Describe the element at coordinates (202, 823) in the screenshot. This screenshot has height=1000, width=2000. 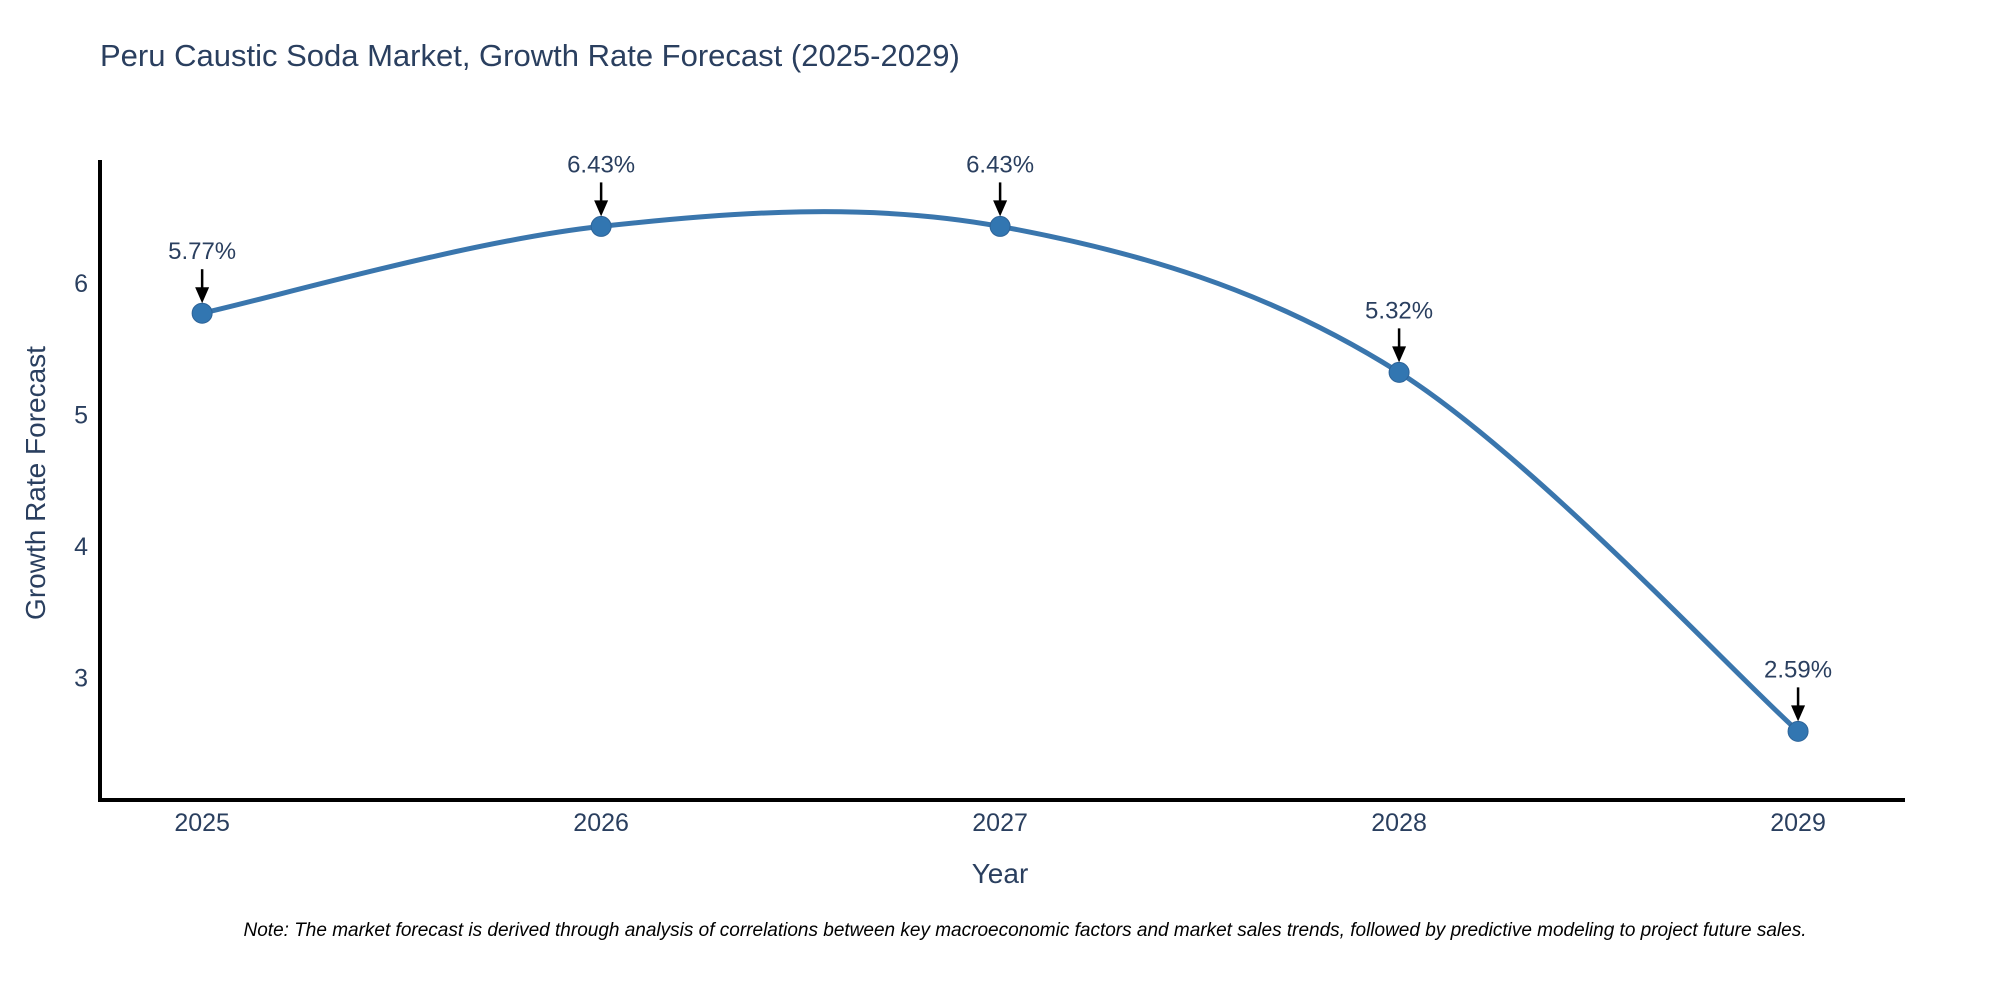
I see `x-tick-label: 2025` at that location.